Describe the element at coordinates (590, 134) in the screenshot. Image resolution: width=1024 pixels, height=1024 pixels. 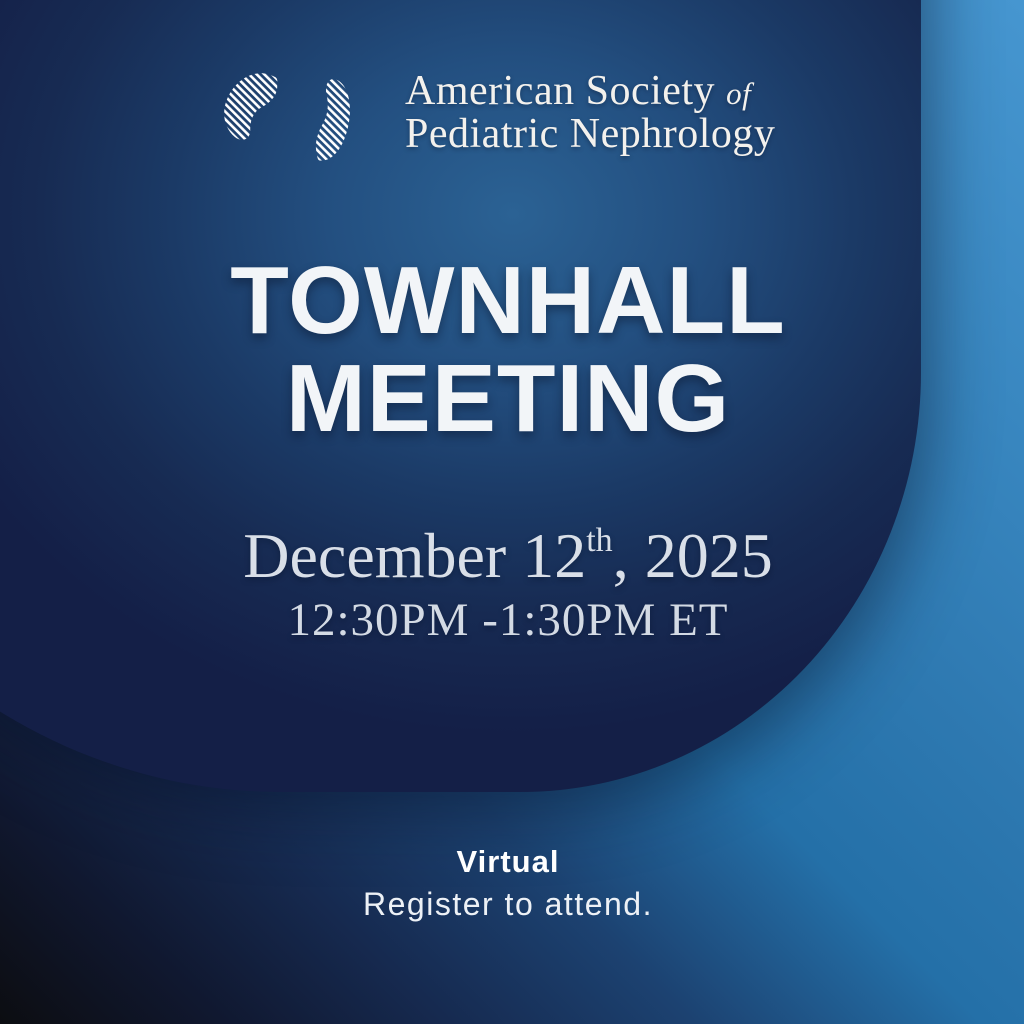
I see `organization-name-line2: Pediatric Nephrology` at that location.